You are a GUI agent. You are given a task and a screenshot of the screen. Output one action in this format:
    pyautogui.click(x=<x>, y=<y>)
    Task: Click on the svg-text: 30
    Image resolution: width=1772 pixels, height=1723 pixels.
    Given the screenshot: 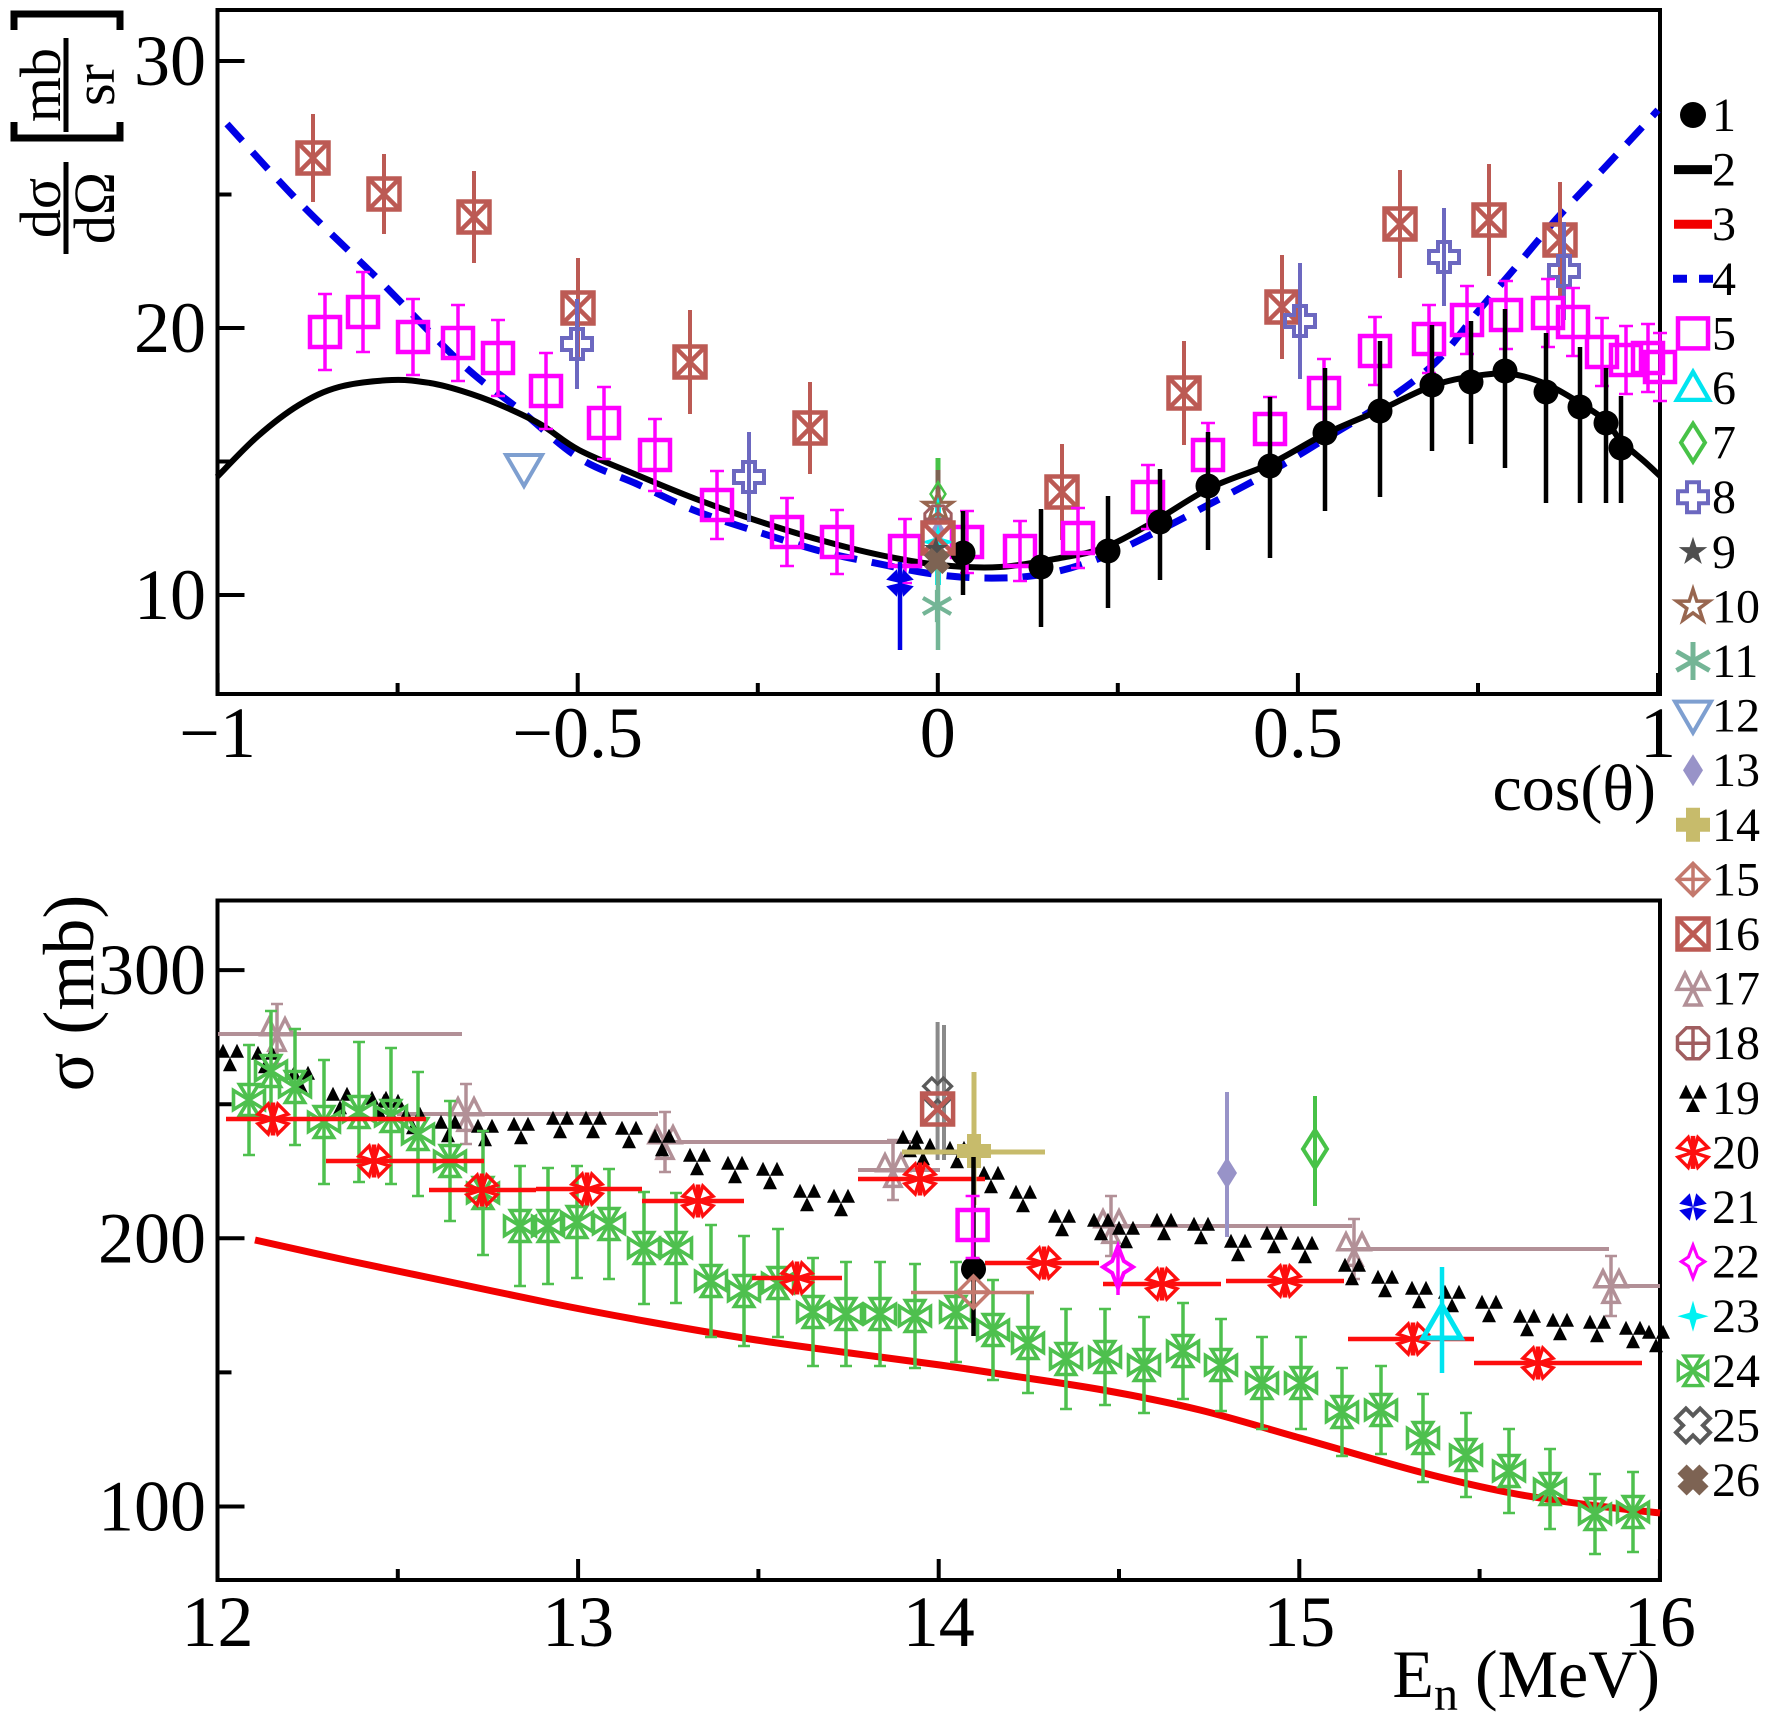 What is the action you would take?
    pyautogui.click(x=170, y=61)
    